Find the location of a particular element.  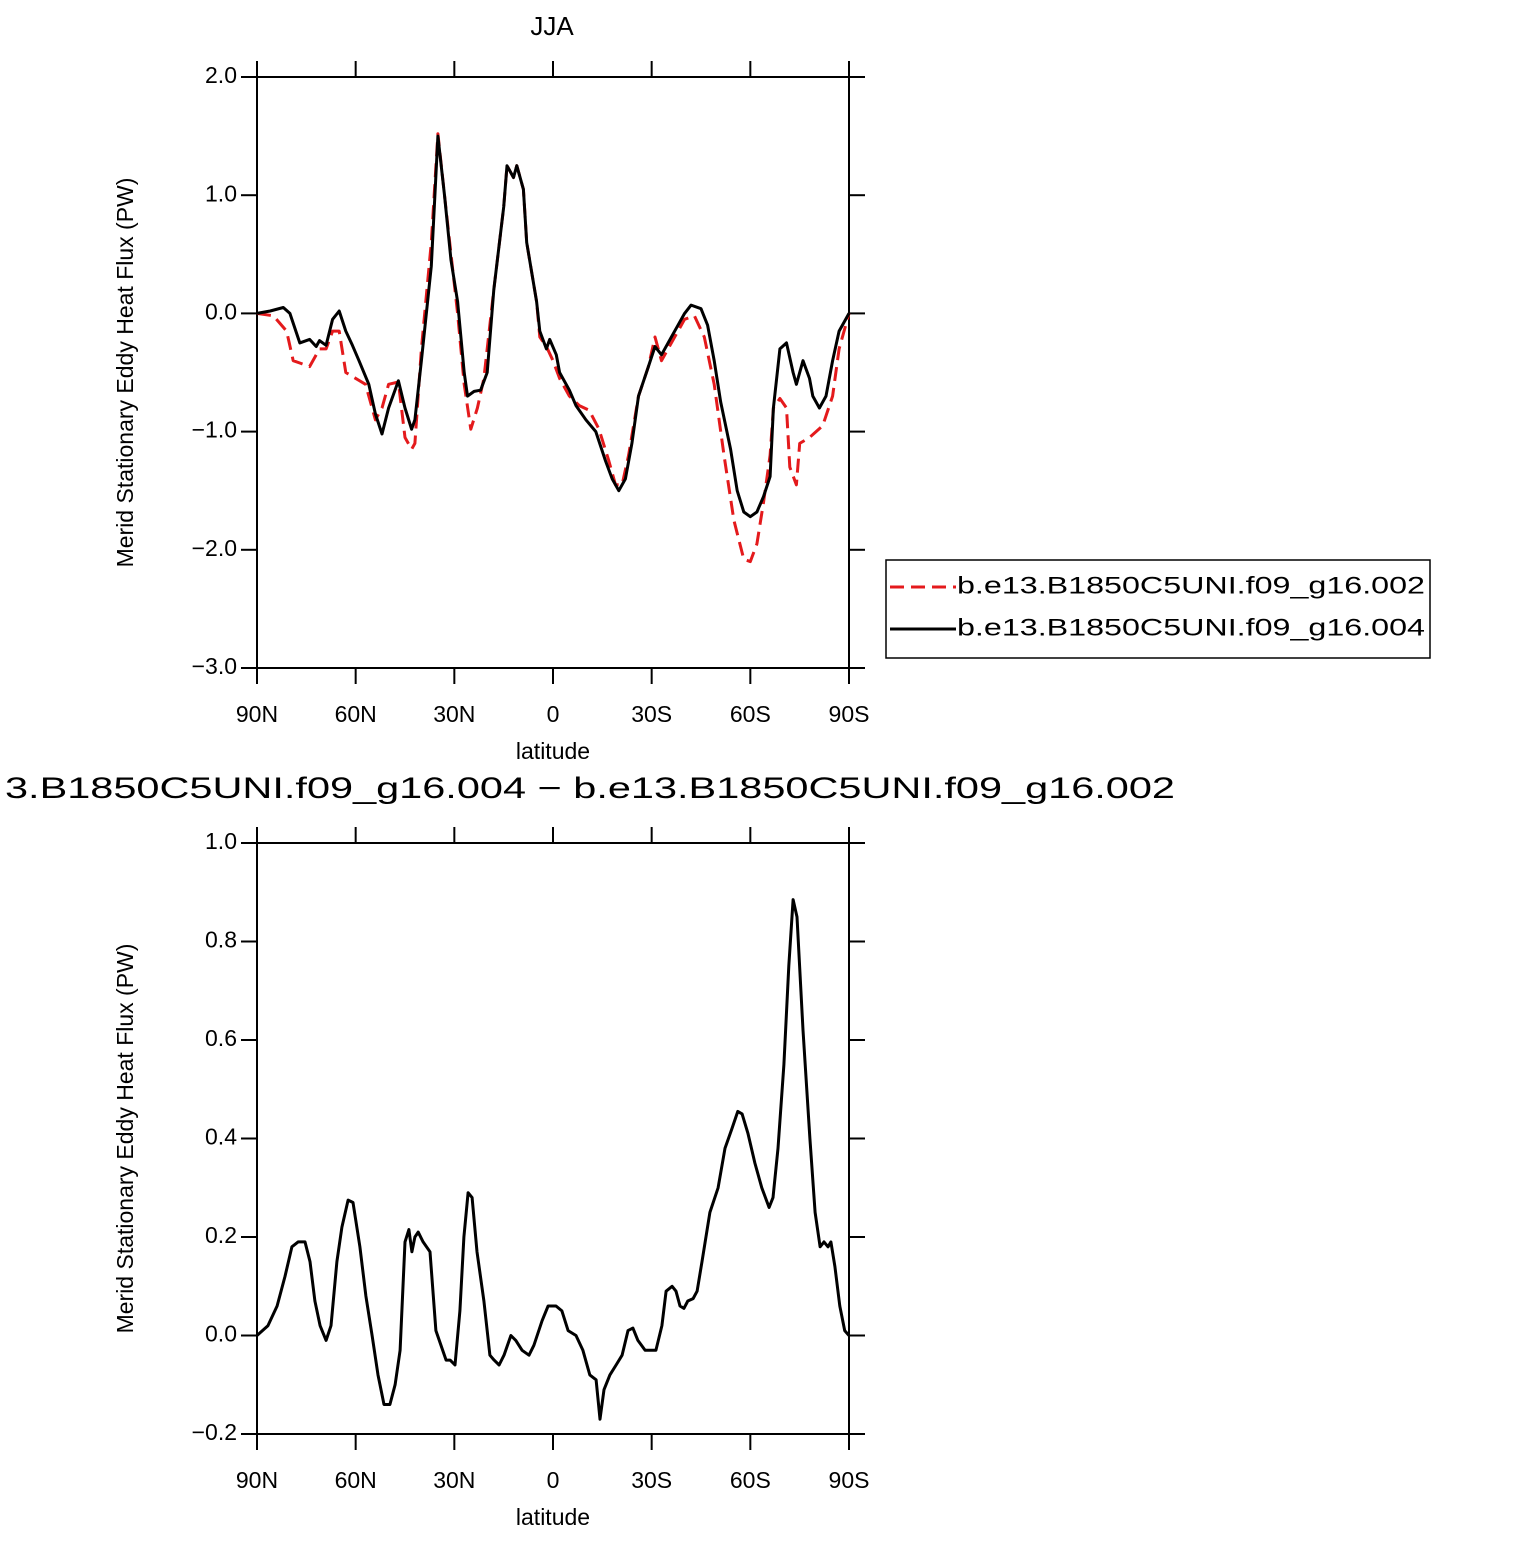

y-tick-label: −2.0 is located at coordinates (214, 548).